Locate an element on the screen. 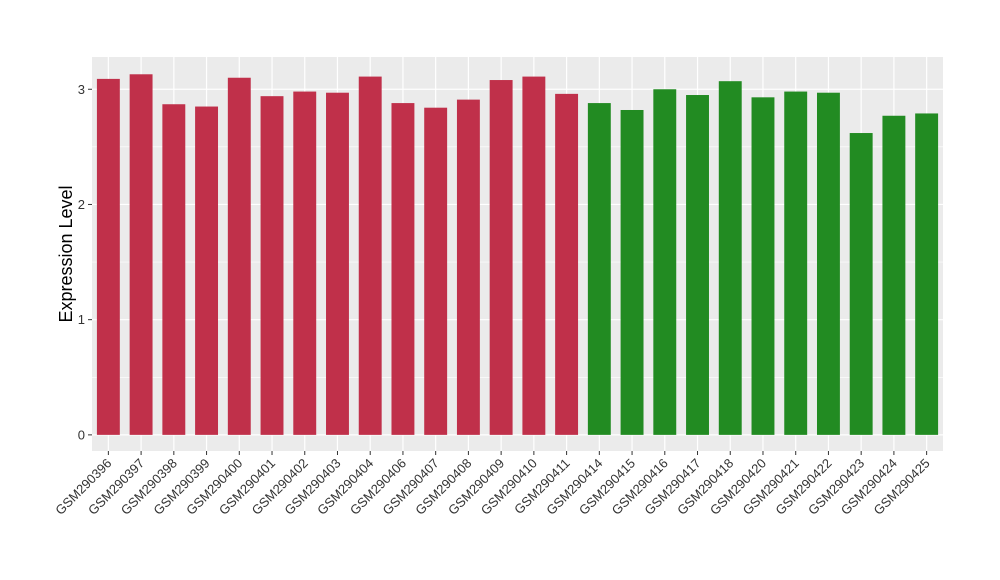 The image size is (1000, 580). bar-GSM290406 is located at coordinates (403, 269).